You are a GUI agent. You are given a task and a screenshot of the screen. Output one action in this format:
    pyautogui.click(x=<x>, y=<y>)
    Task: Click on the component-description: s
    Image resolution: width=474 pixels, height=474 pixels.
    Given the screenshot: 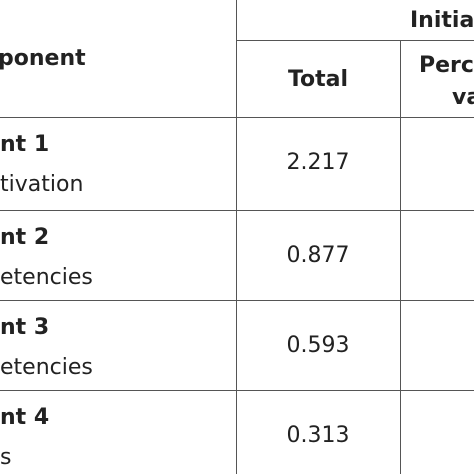 What is the action you would take?
    pyautogui.click(x=6, y=457)
    